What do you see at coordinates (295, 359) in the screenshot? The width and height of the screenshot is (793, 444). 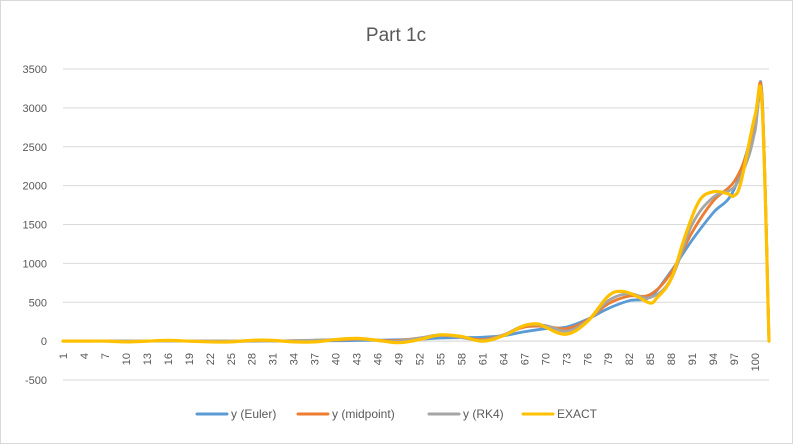 I see `x-tick-label: 34` at bounding box center [295, 359].